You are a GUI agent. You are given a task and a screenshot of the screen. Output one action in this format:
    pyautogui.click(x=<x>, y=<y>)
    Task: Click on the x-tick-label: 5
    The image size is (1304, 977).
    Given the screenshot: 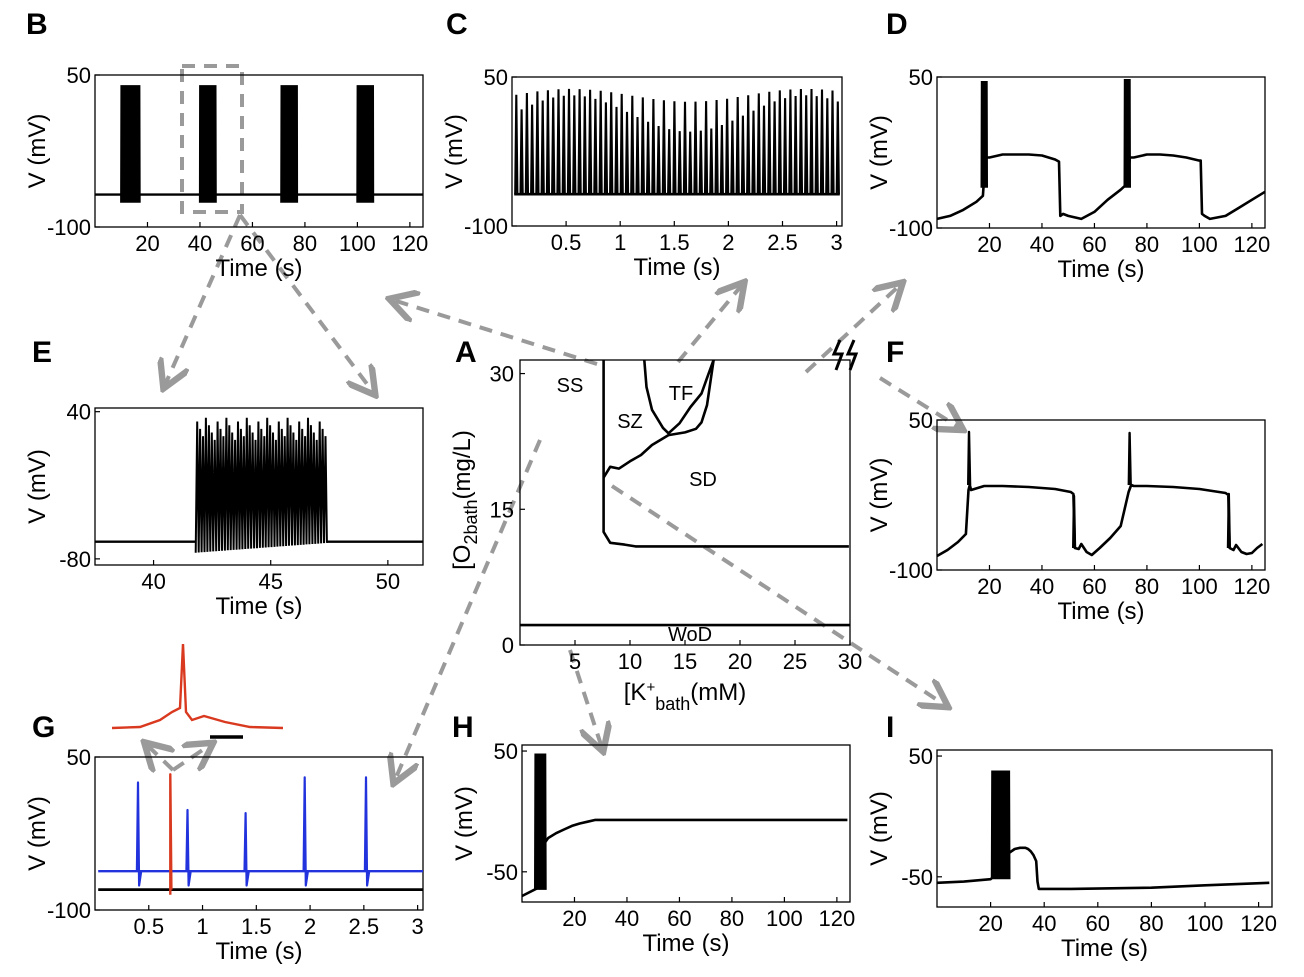 What is the action you would take?
    pyautogui.click(x=575, y=661)
    